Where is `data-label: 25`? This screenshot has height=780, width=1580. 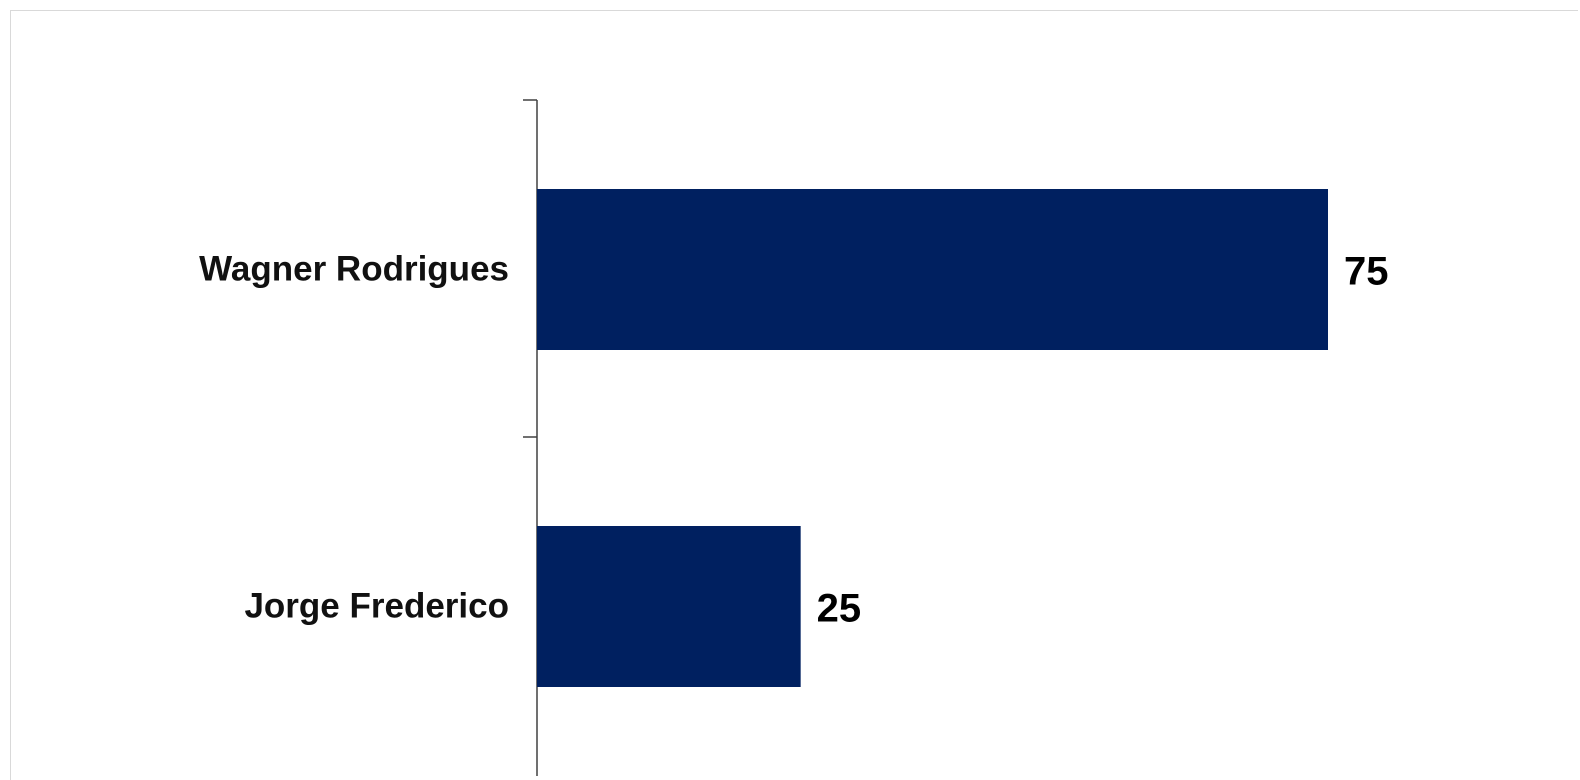 data-label: 25 is located at coordinates (839, 609).